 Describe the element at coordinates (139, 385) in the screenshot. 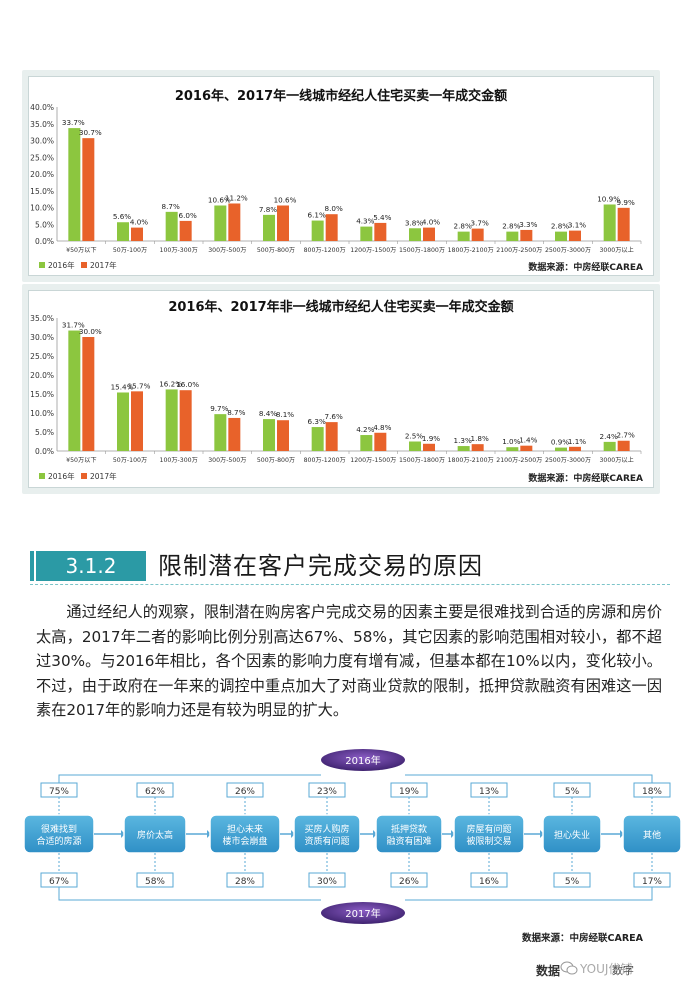

I see `bar-data-label: 15.7%` at that location.